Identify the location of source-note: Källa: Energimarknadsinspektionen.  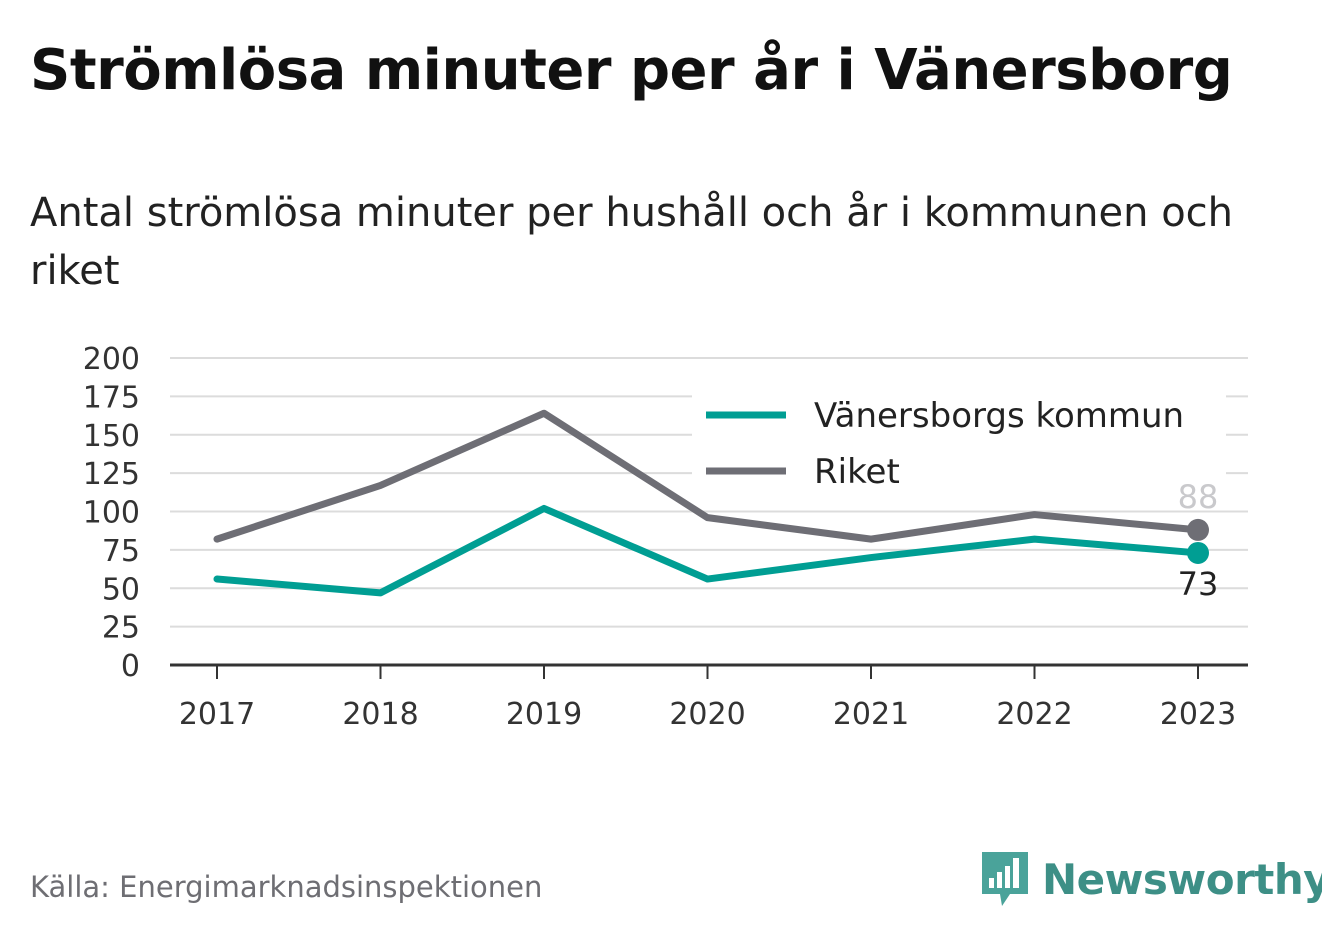
(286, 887).